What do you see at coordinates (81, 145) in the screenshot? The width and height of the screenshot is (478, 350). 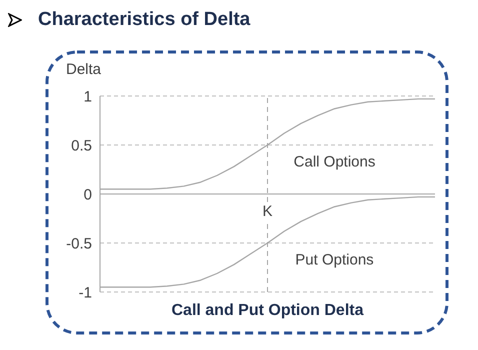 I see `y-tick-label: 0.5` at bounding box center [81, 145].